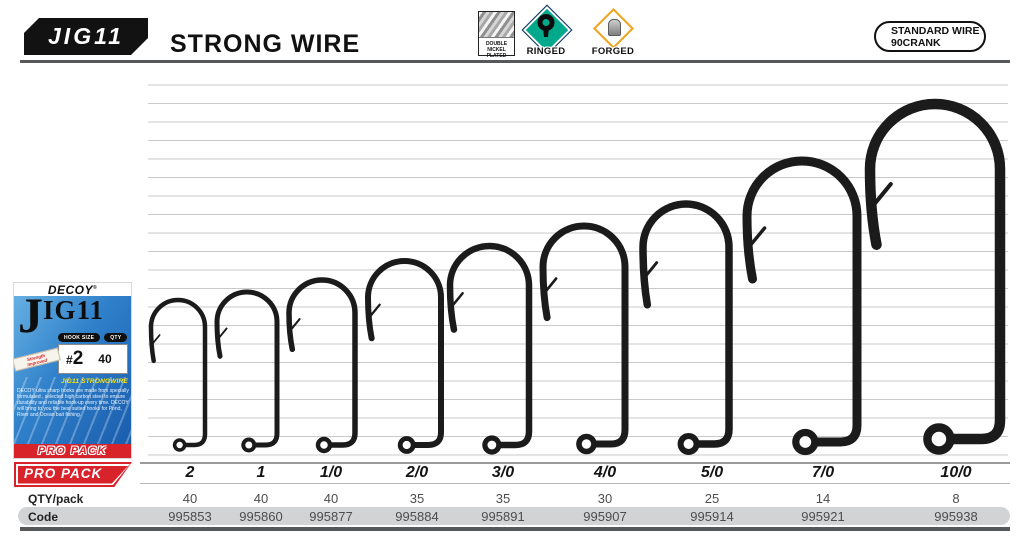 The width and height of the screenshot is (1024, 538). I want to click on qty-cell: 25, so click(712, 498).